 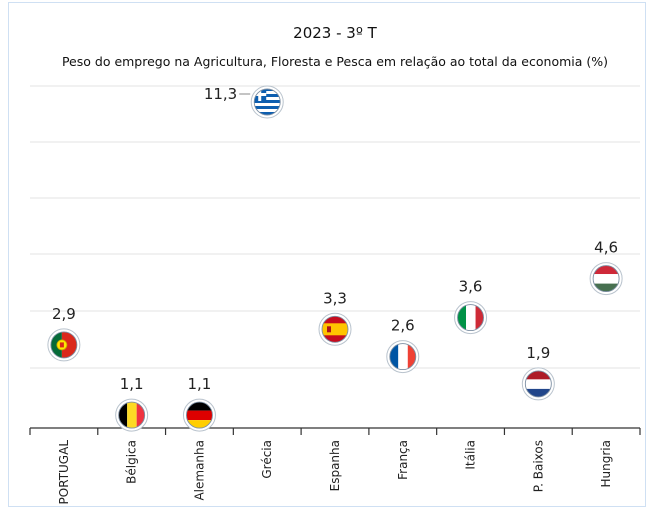 I want to click on flag-portugal-icon, so click(x=64, y=345).